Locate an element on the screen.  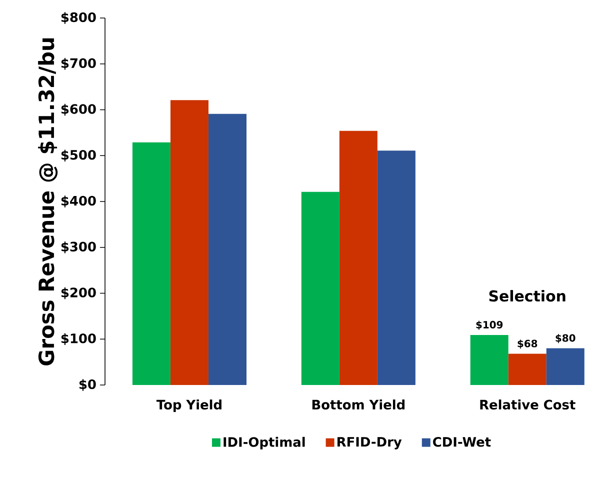
x-tick-label: Top Yield is located at coordinates (189, 406).